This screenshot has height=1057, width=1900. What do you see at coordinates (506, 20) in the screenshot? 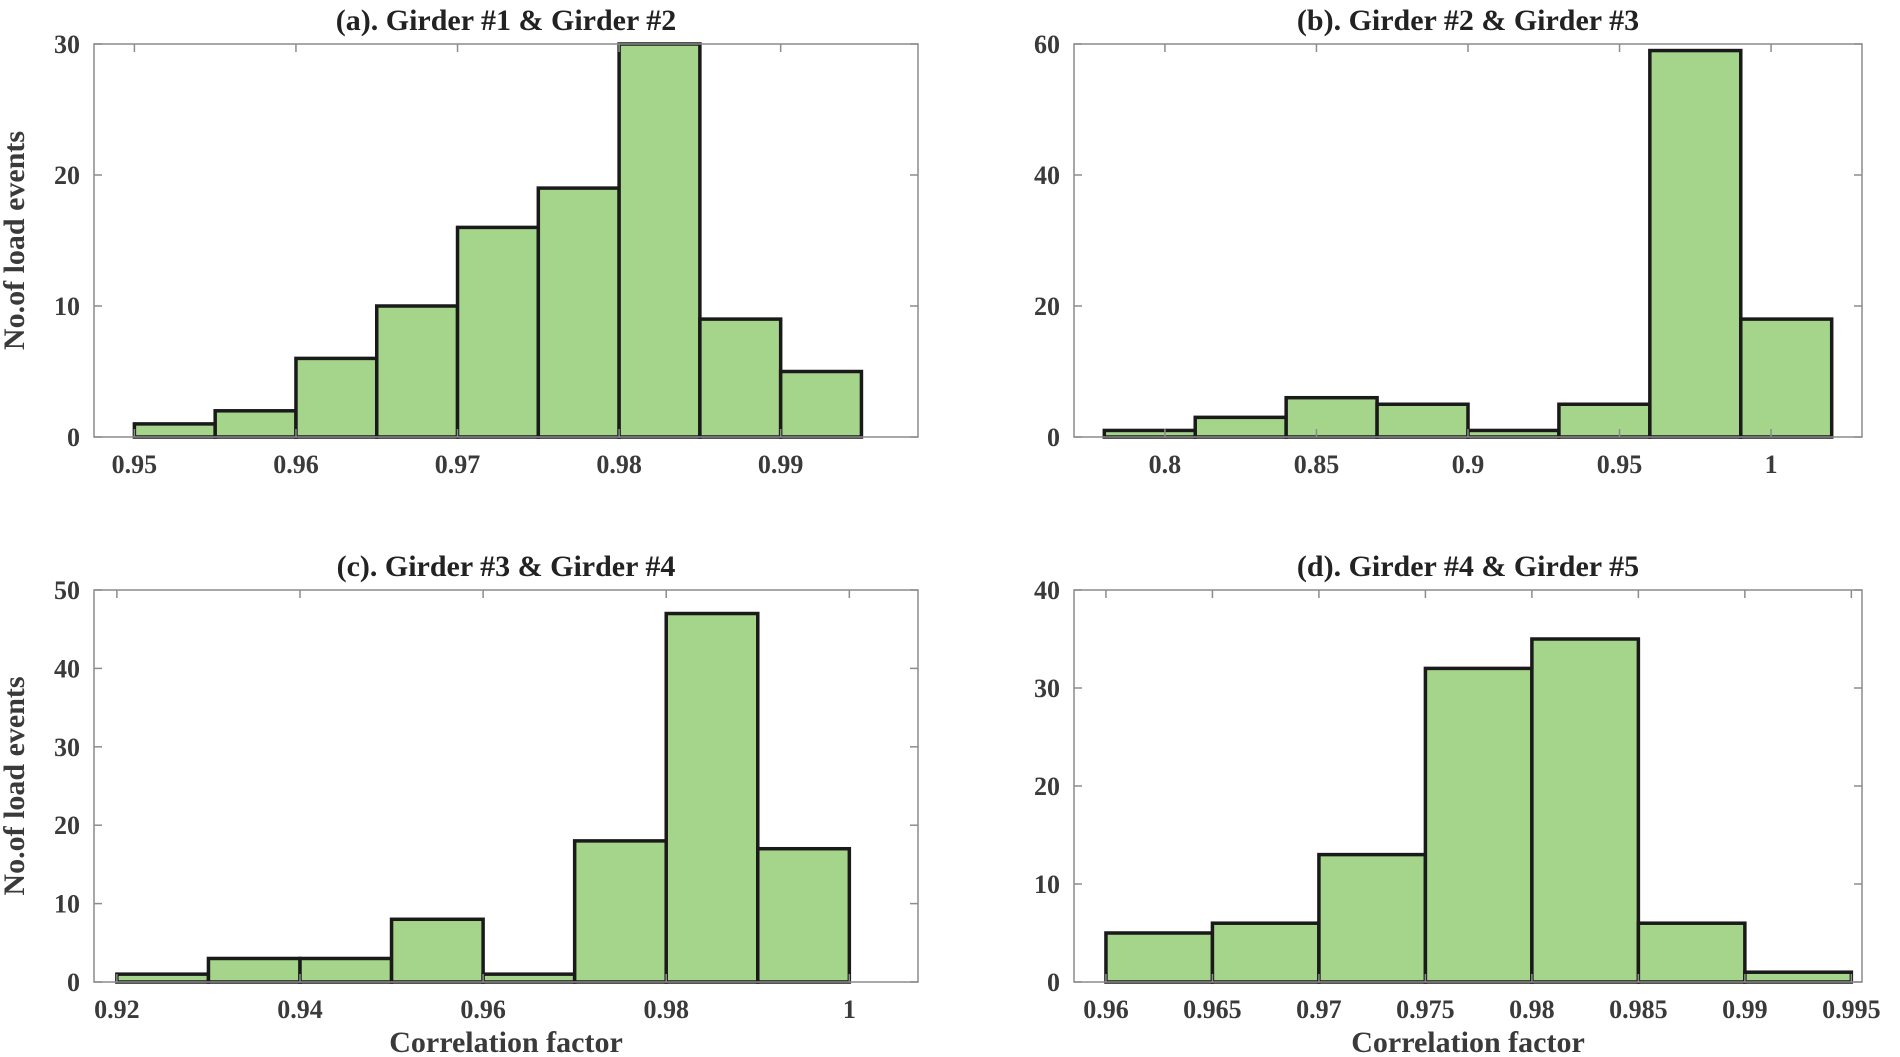
I see `chart-title: (a). Girder #1 & Girder #2` at bounding box center [506, 20].